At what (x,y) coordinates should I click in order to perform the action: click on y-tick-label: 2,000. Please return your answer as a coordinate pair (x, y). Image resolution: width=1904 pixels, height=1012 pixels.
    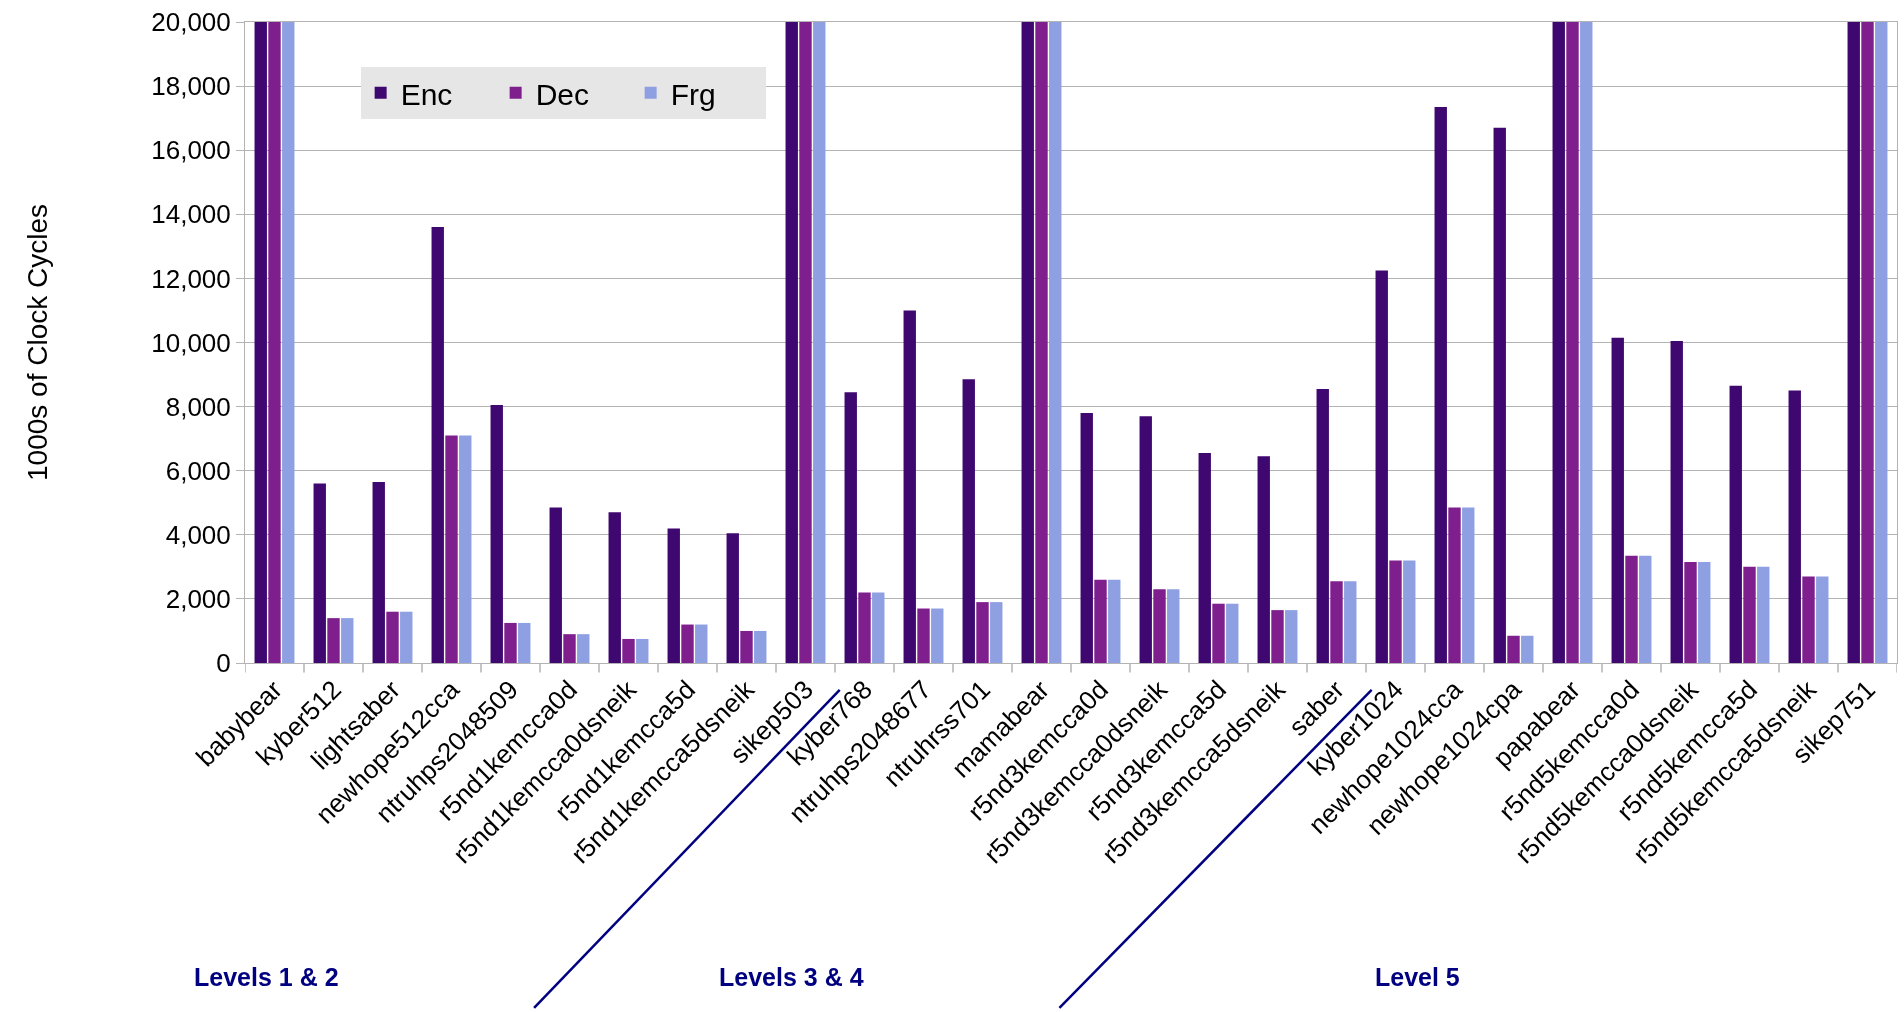
    Looking at the image, I should click on (198, 599).